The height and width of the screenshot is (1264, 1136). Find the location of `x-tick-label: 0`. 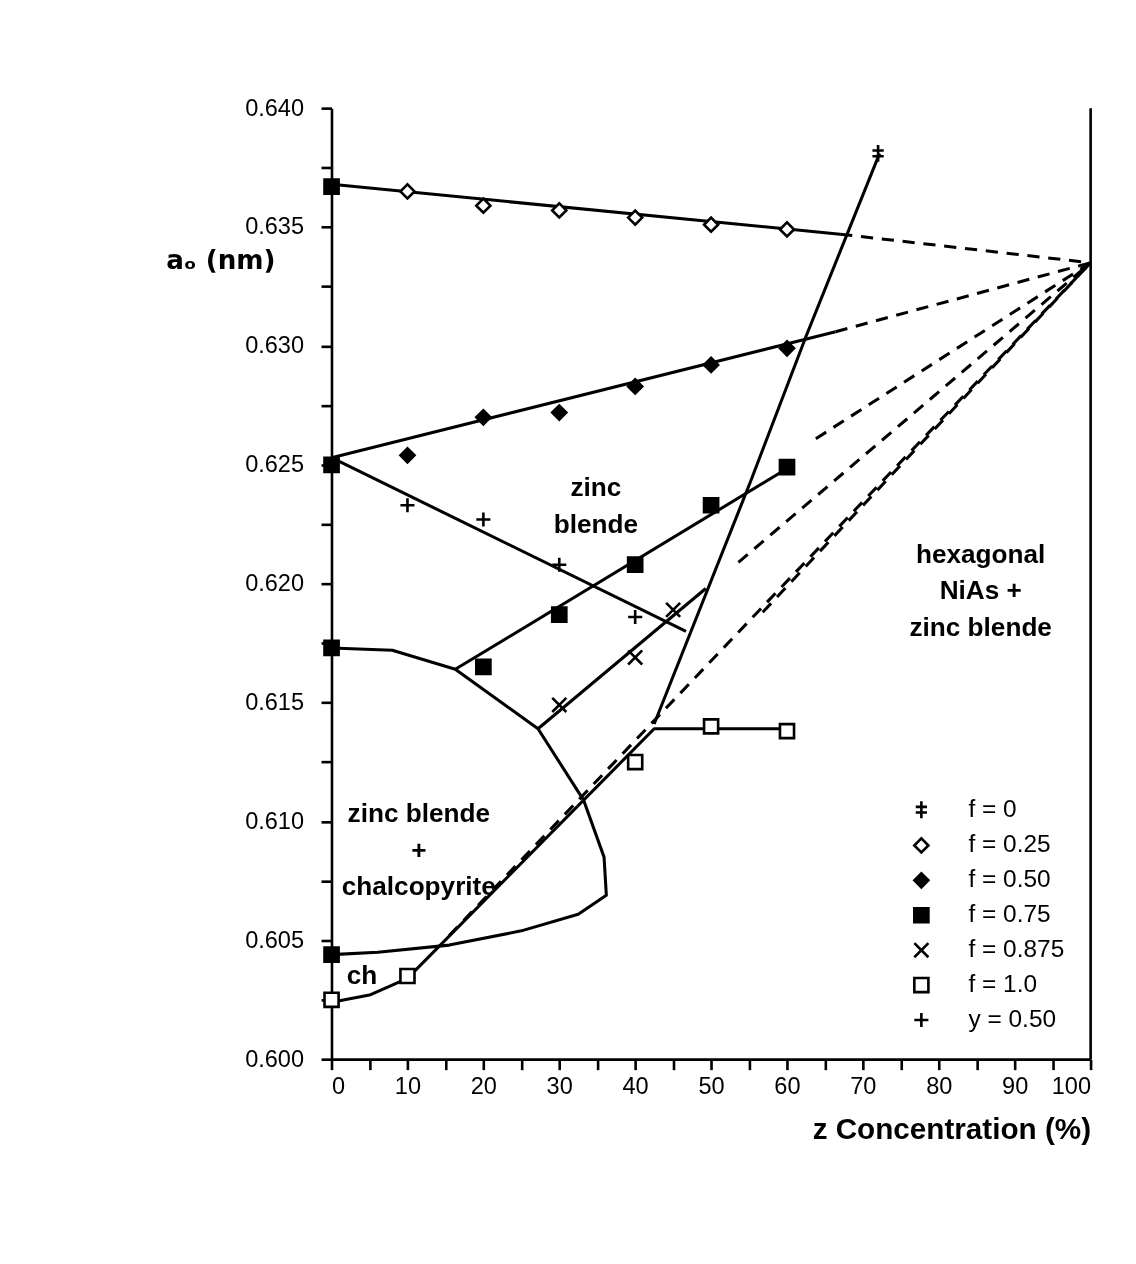

x-tick-label: 0 is located at coordinates (338, 1085).